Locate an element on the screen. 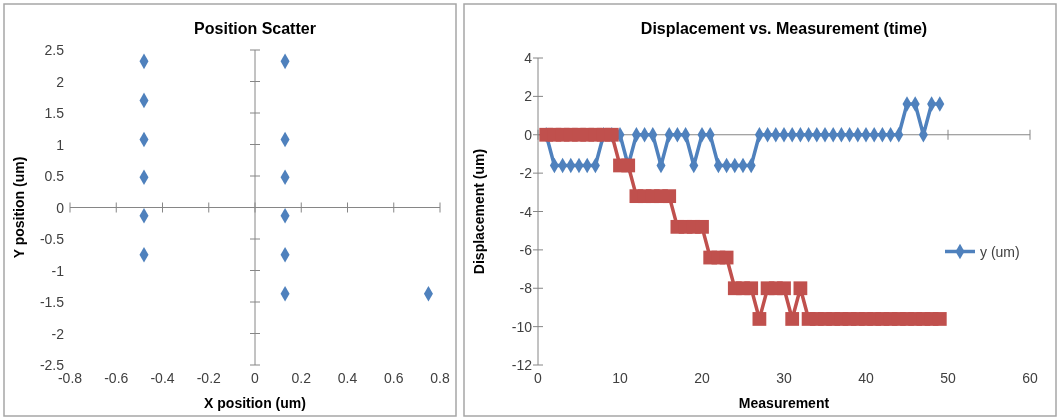  y-tick-label: -4 is located at coordinates (526, 211).